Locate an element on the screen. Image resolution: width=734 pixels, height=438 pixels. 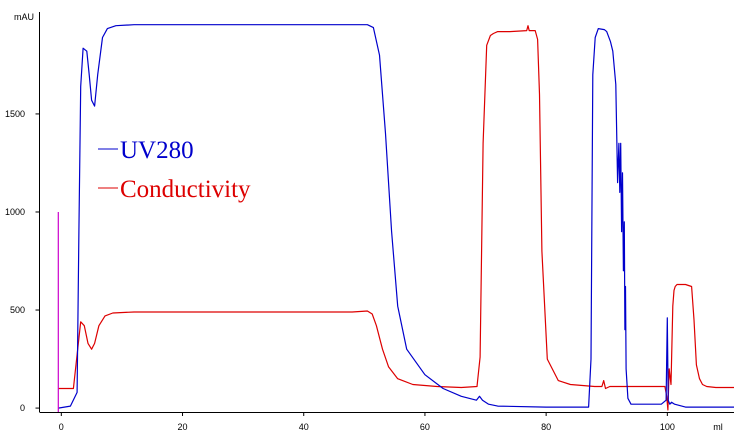
legend-label-conductivity: Conductivity is located at coordinates (185, 189).